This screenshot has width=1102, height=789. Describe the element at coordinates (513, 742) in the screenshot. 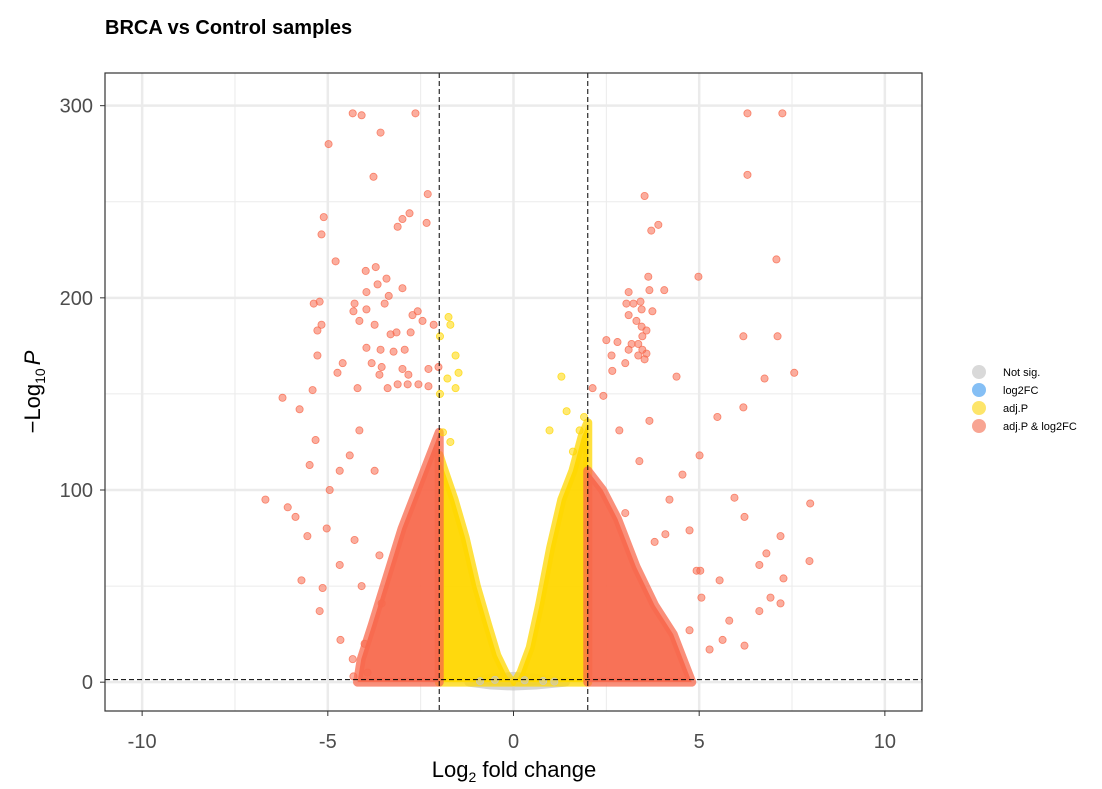

I see `x-tick-label: 0` at that location.